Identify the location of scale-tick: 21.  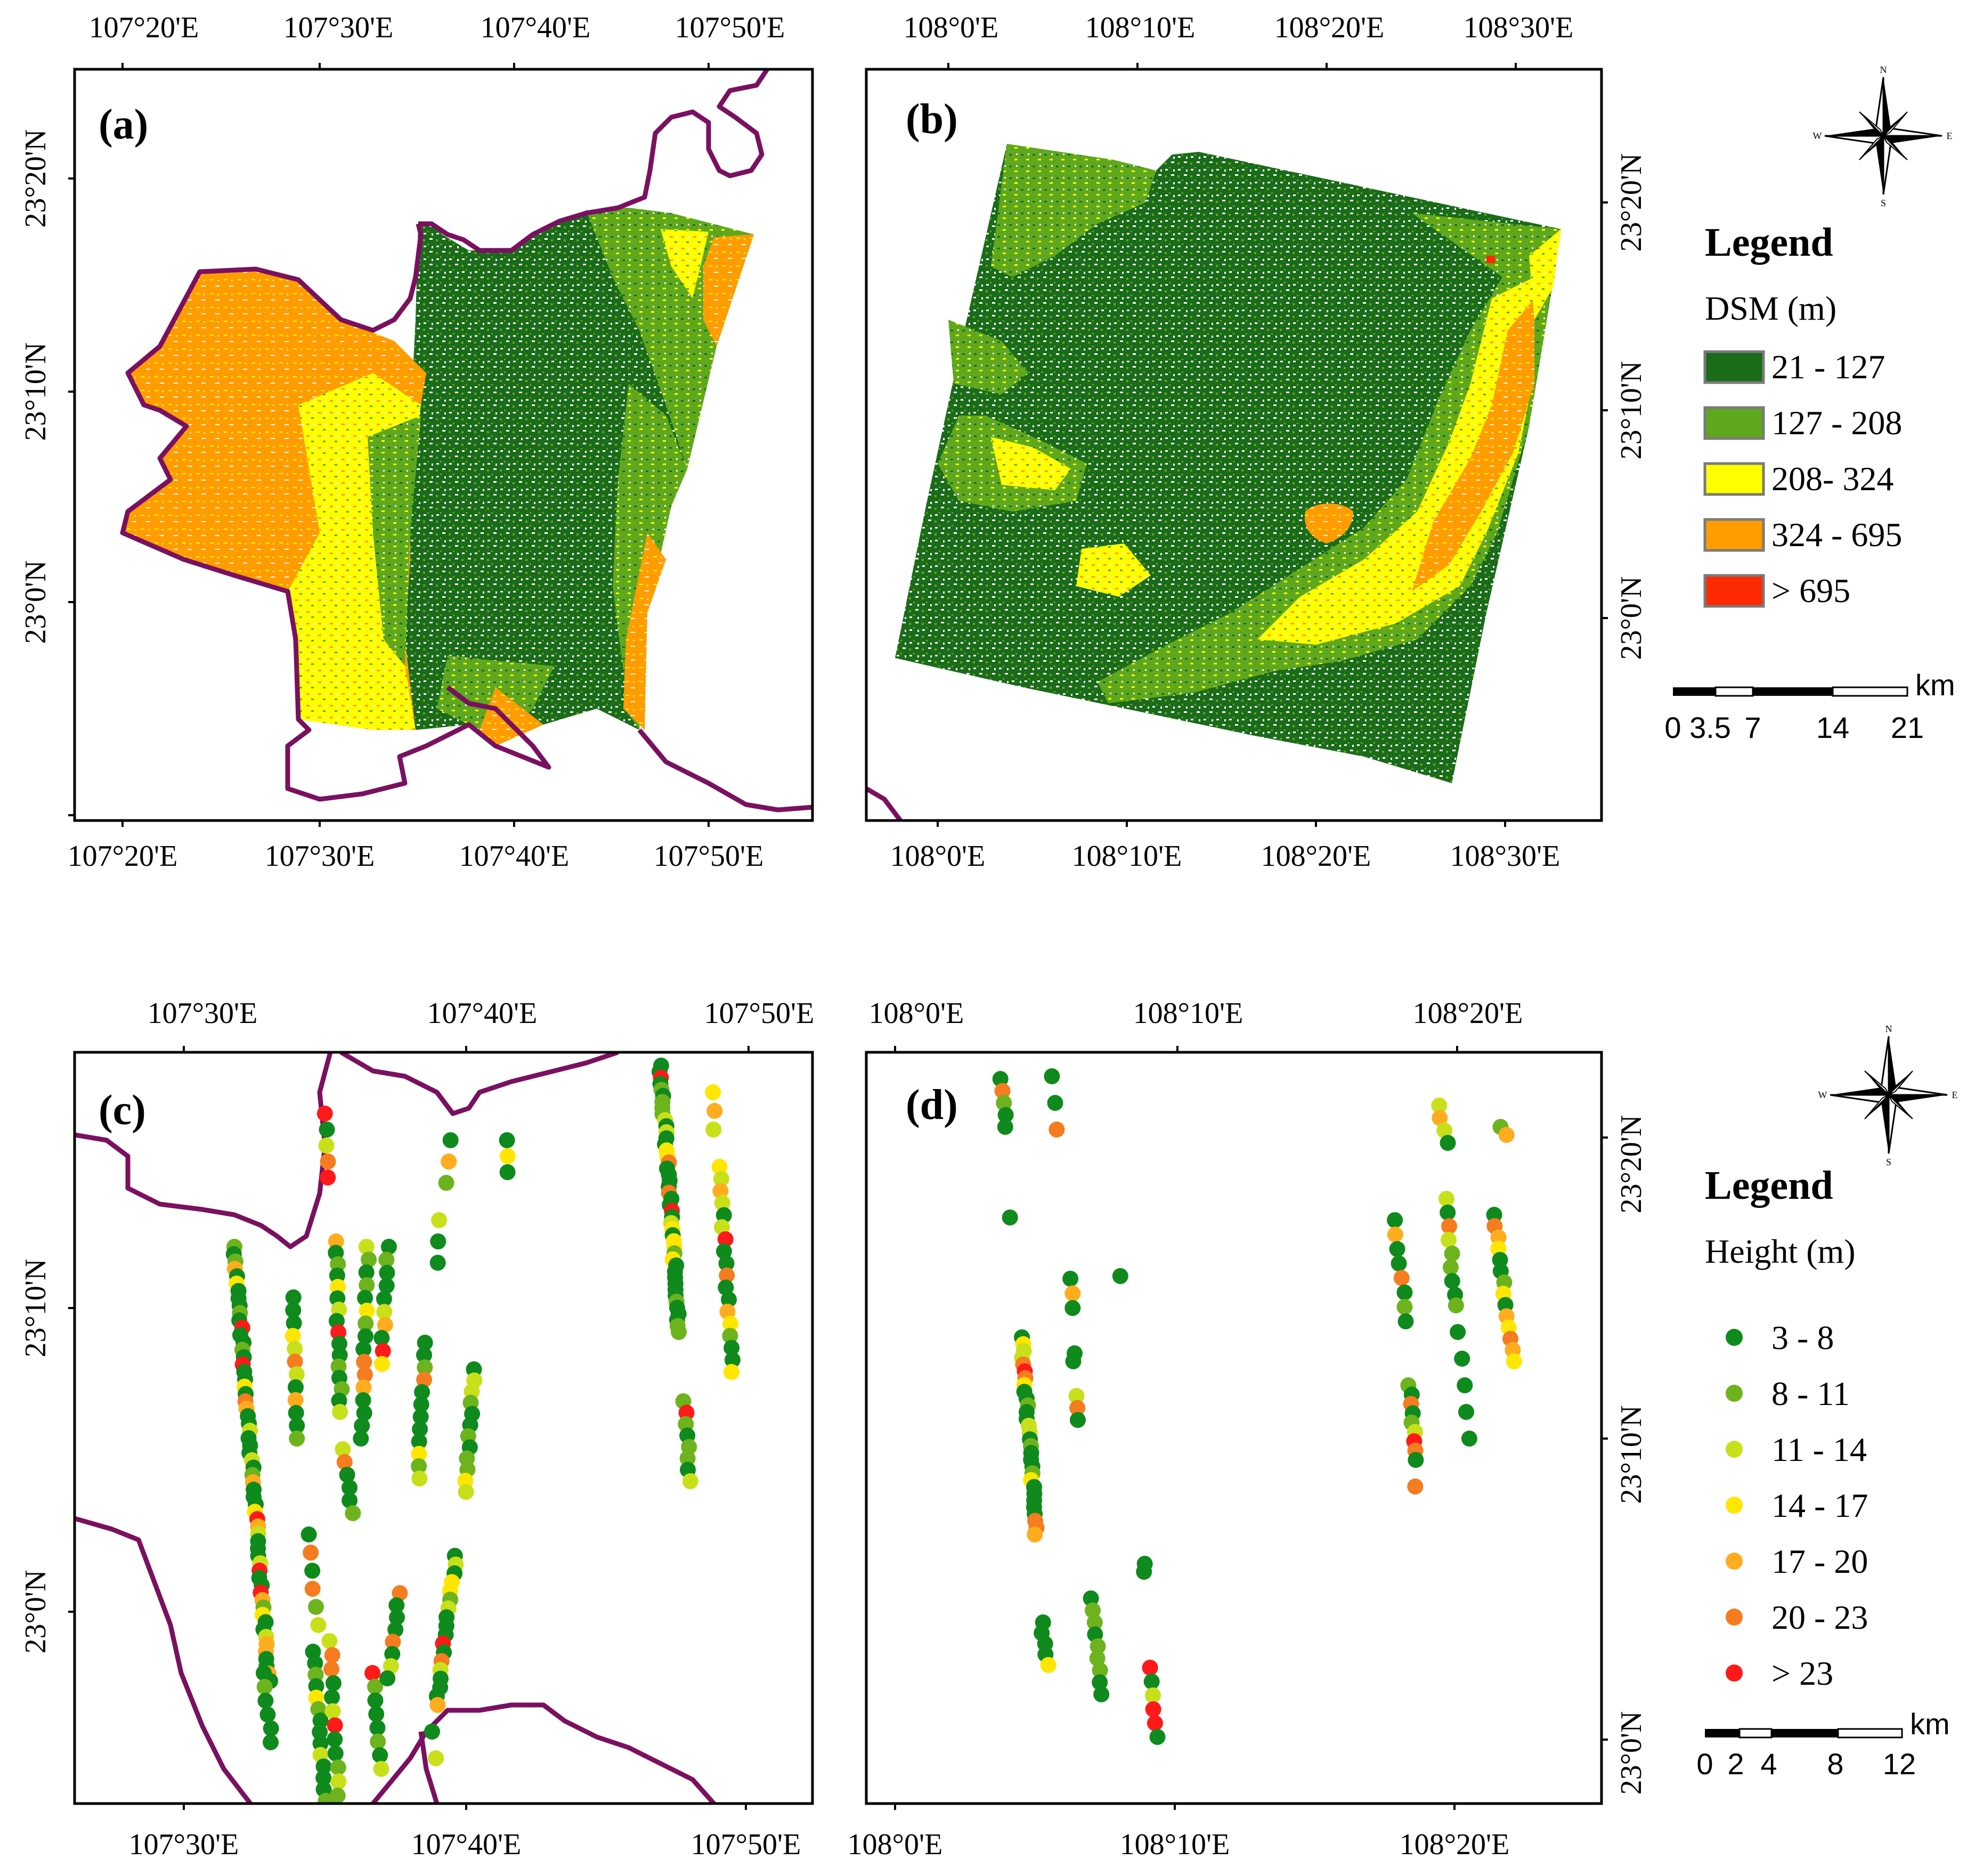
(1907, 727).